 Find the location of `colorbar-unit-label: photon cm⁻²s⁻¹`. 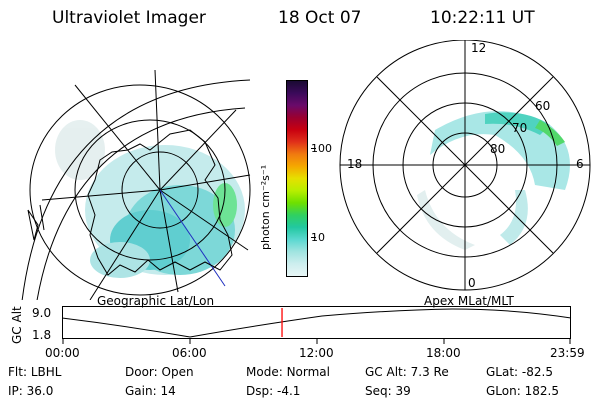

colorbar-unit-label: photon cm⁻²s⁻¹ is located at coordinates (265, 207).